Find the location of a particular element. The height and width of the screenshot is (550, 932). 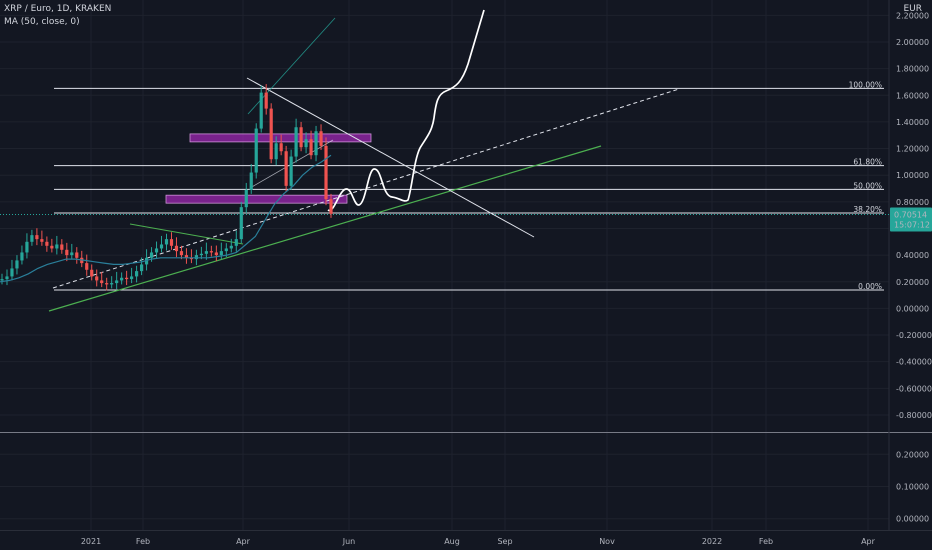

x-axis-tick-label: 2022 is located at coordinates (712, 541).